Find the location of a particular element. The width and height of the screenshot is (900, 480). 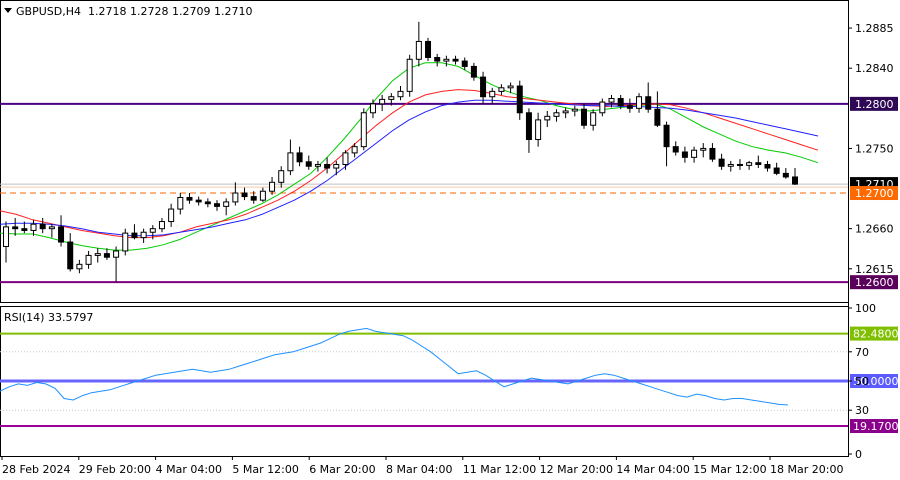

rsi-badge-upper is located at coordinates (874, 333).